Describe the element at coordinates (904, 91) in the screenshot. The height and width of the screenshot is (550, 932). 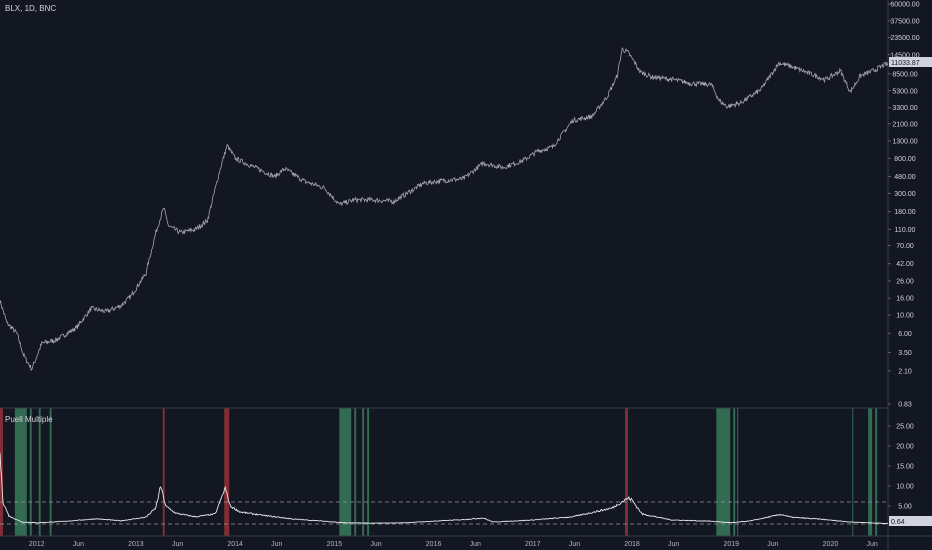
I see `y-tick-label: 5300.00` at that location.